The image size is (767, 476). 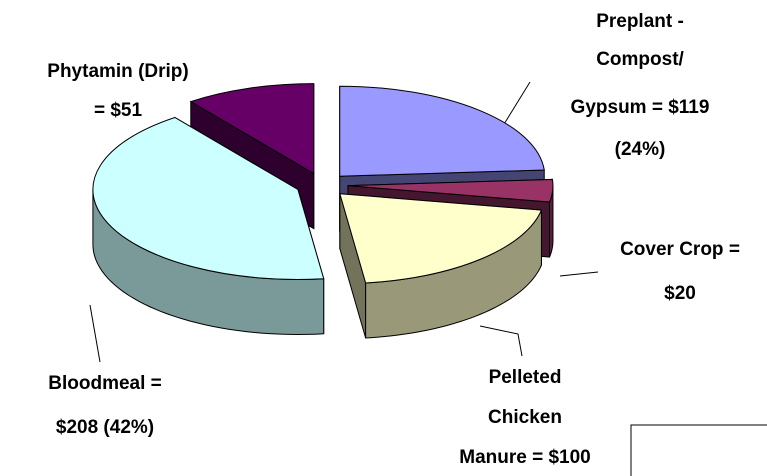 What do you see at coordinates (525, 417) in the screenshot?
I see `data-label: Chicken` at bounding box center [525, 417].